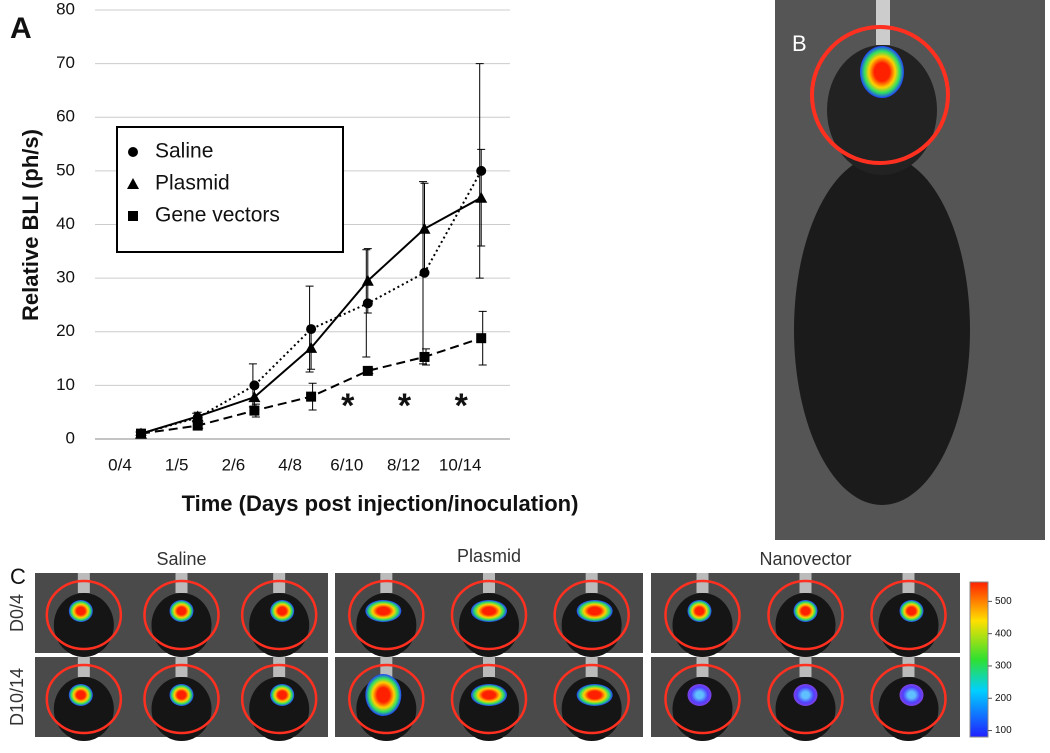  What do you see at coordinates (380, 503) in the screenshot?
I see `x-axis-title: Time (Days post injection/inoculation)` at bounding box center [380, 503].